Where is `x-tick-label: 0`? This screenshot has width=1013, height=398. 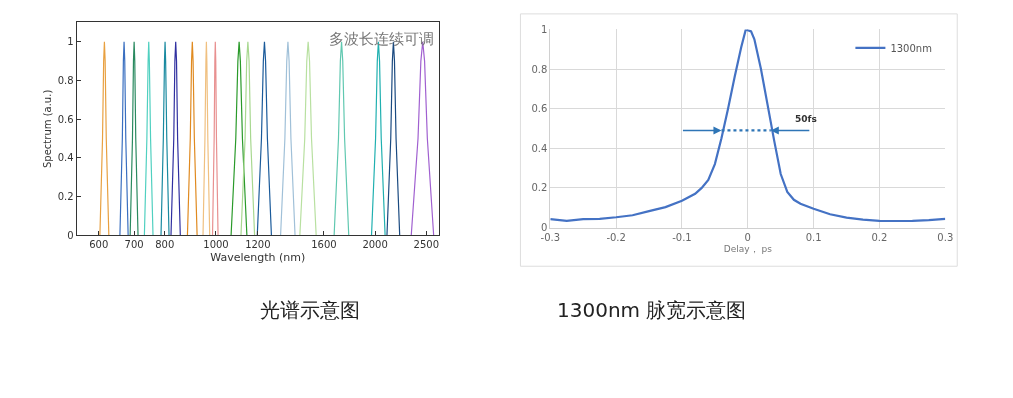
x-tick-label: 0 is located at coordinates (747, 237).